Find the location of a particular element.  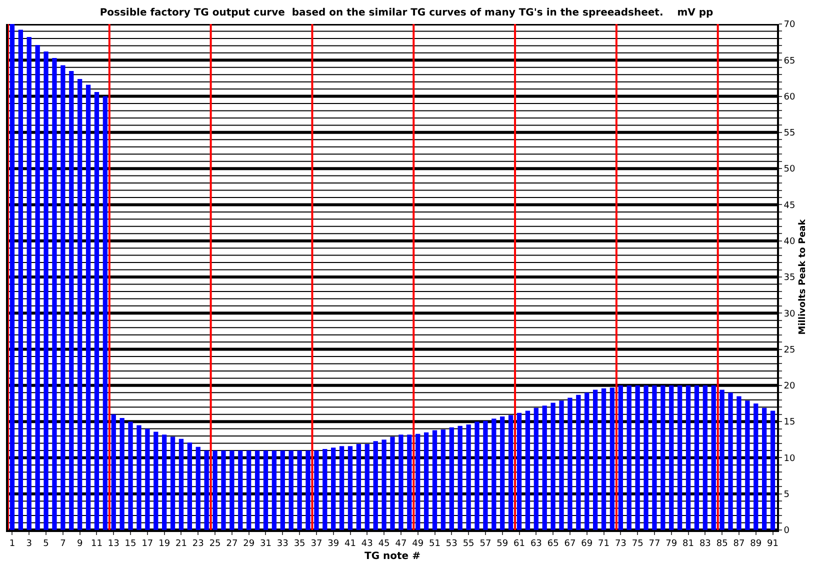

x-tick-label: 33 is located at coordinates (282, 543).